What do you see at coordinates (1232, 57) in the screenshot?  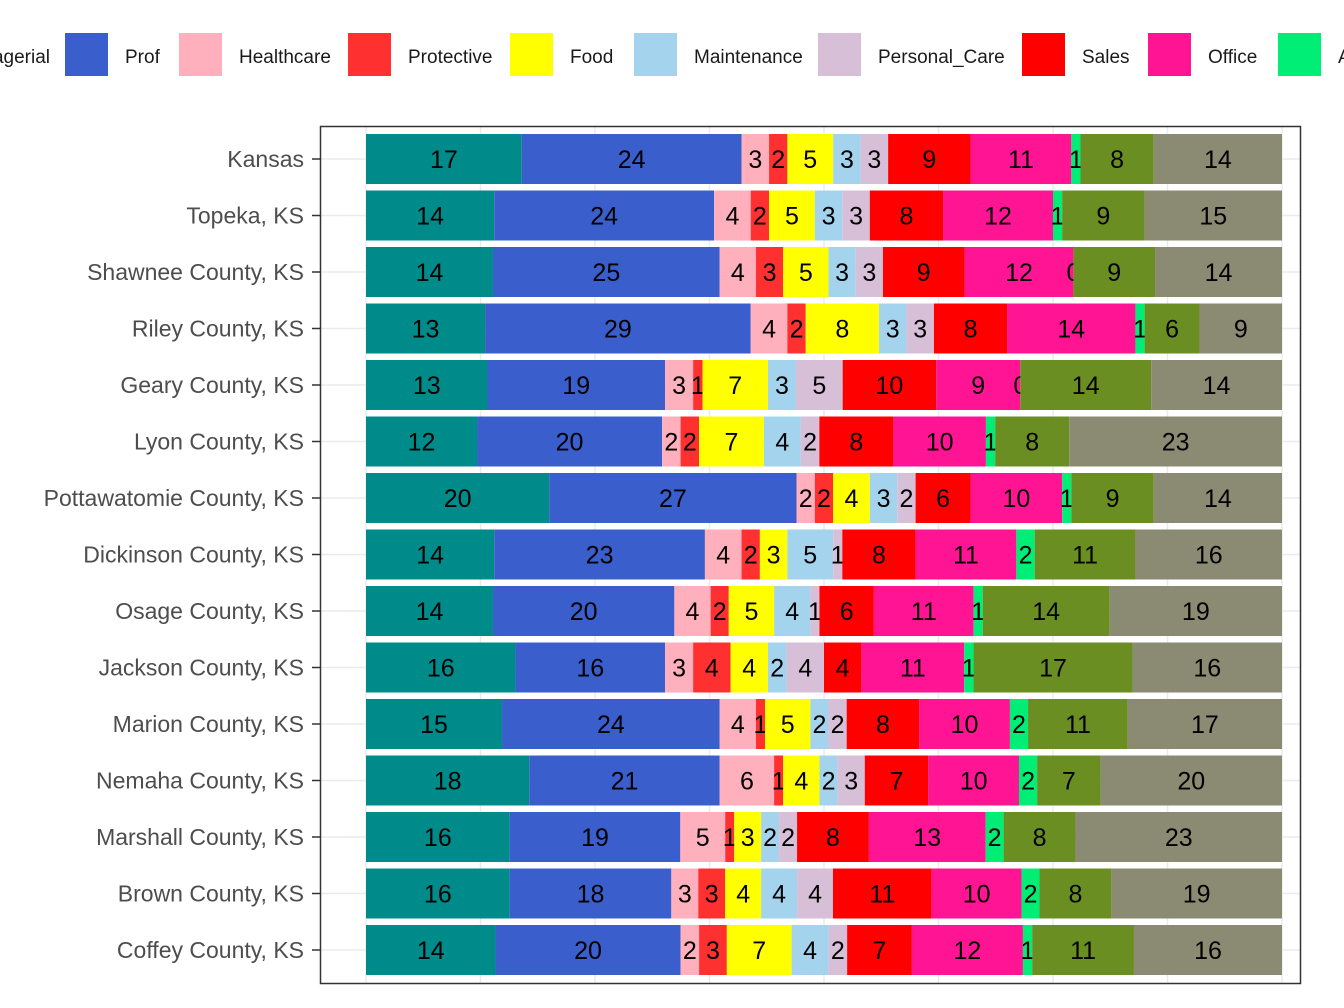 I see `legend-label: Office` at bounding box center [1232, 57].